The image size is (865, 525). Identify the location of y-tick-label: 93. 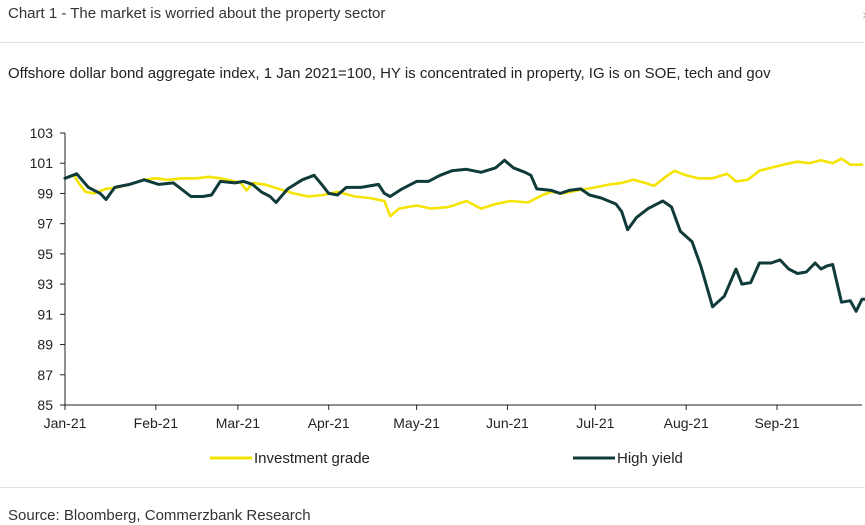
(45, 284).